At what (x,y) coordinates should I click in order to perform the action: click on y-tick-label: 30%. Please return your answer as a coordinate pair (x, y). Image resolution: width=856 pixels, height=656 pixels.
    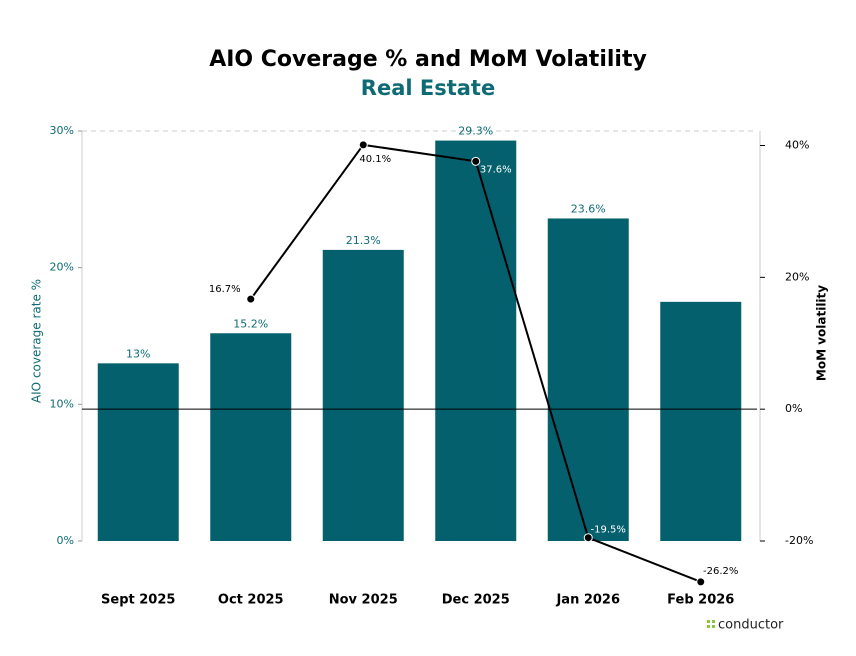
    Looking at the image, I should click on (62, 130).